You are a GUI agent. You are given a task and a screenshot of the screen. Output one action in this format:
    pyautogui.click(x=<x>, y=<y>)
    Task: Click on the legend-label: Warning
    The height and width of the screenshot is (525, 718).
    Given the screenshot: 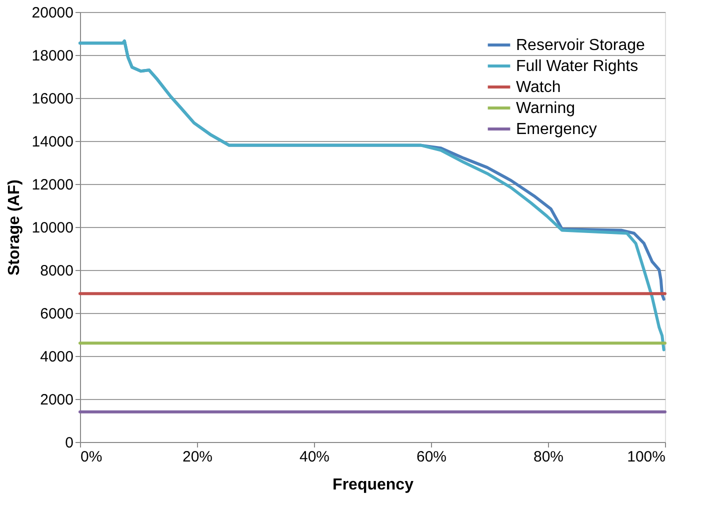 What is the action you would take?
    pyautogui.click(x=545, y=108)
    